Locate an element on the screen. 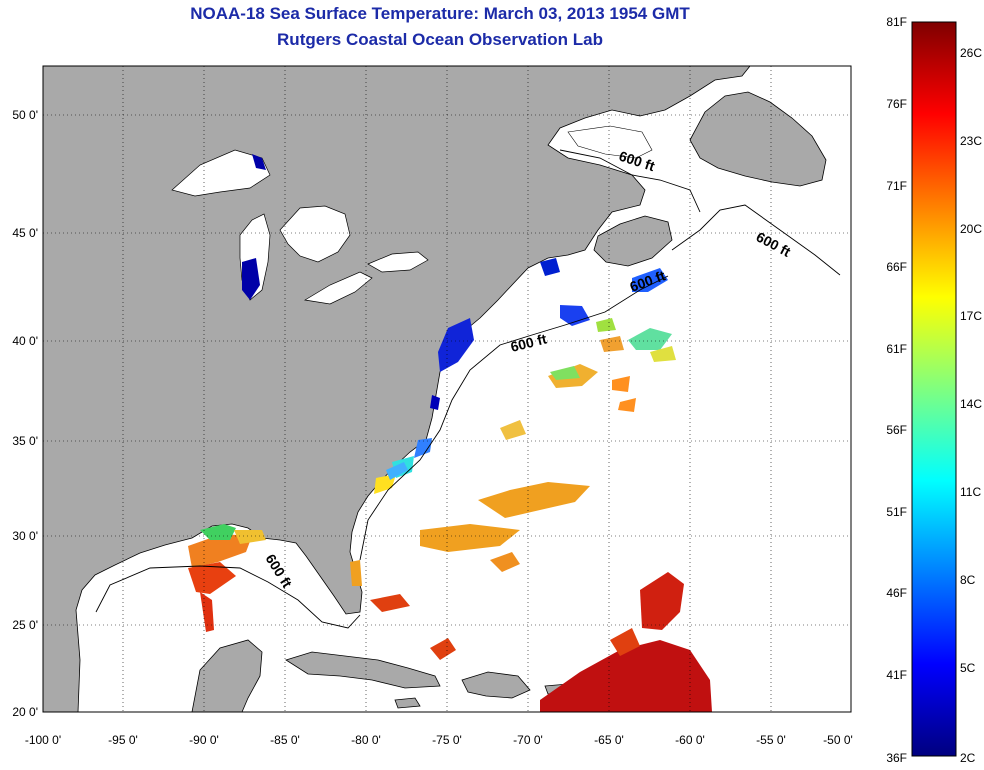 This screenshot has height=770, width=984. colorbar-c-label: 17C is located at coordinates (971, 316).